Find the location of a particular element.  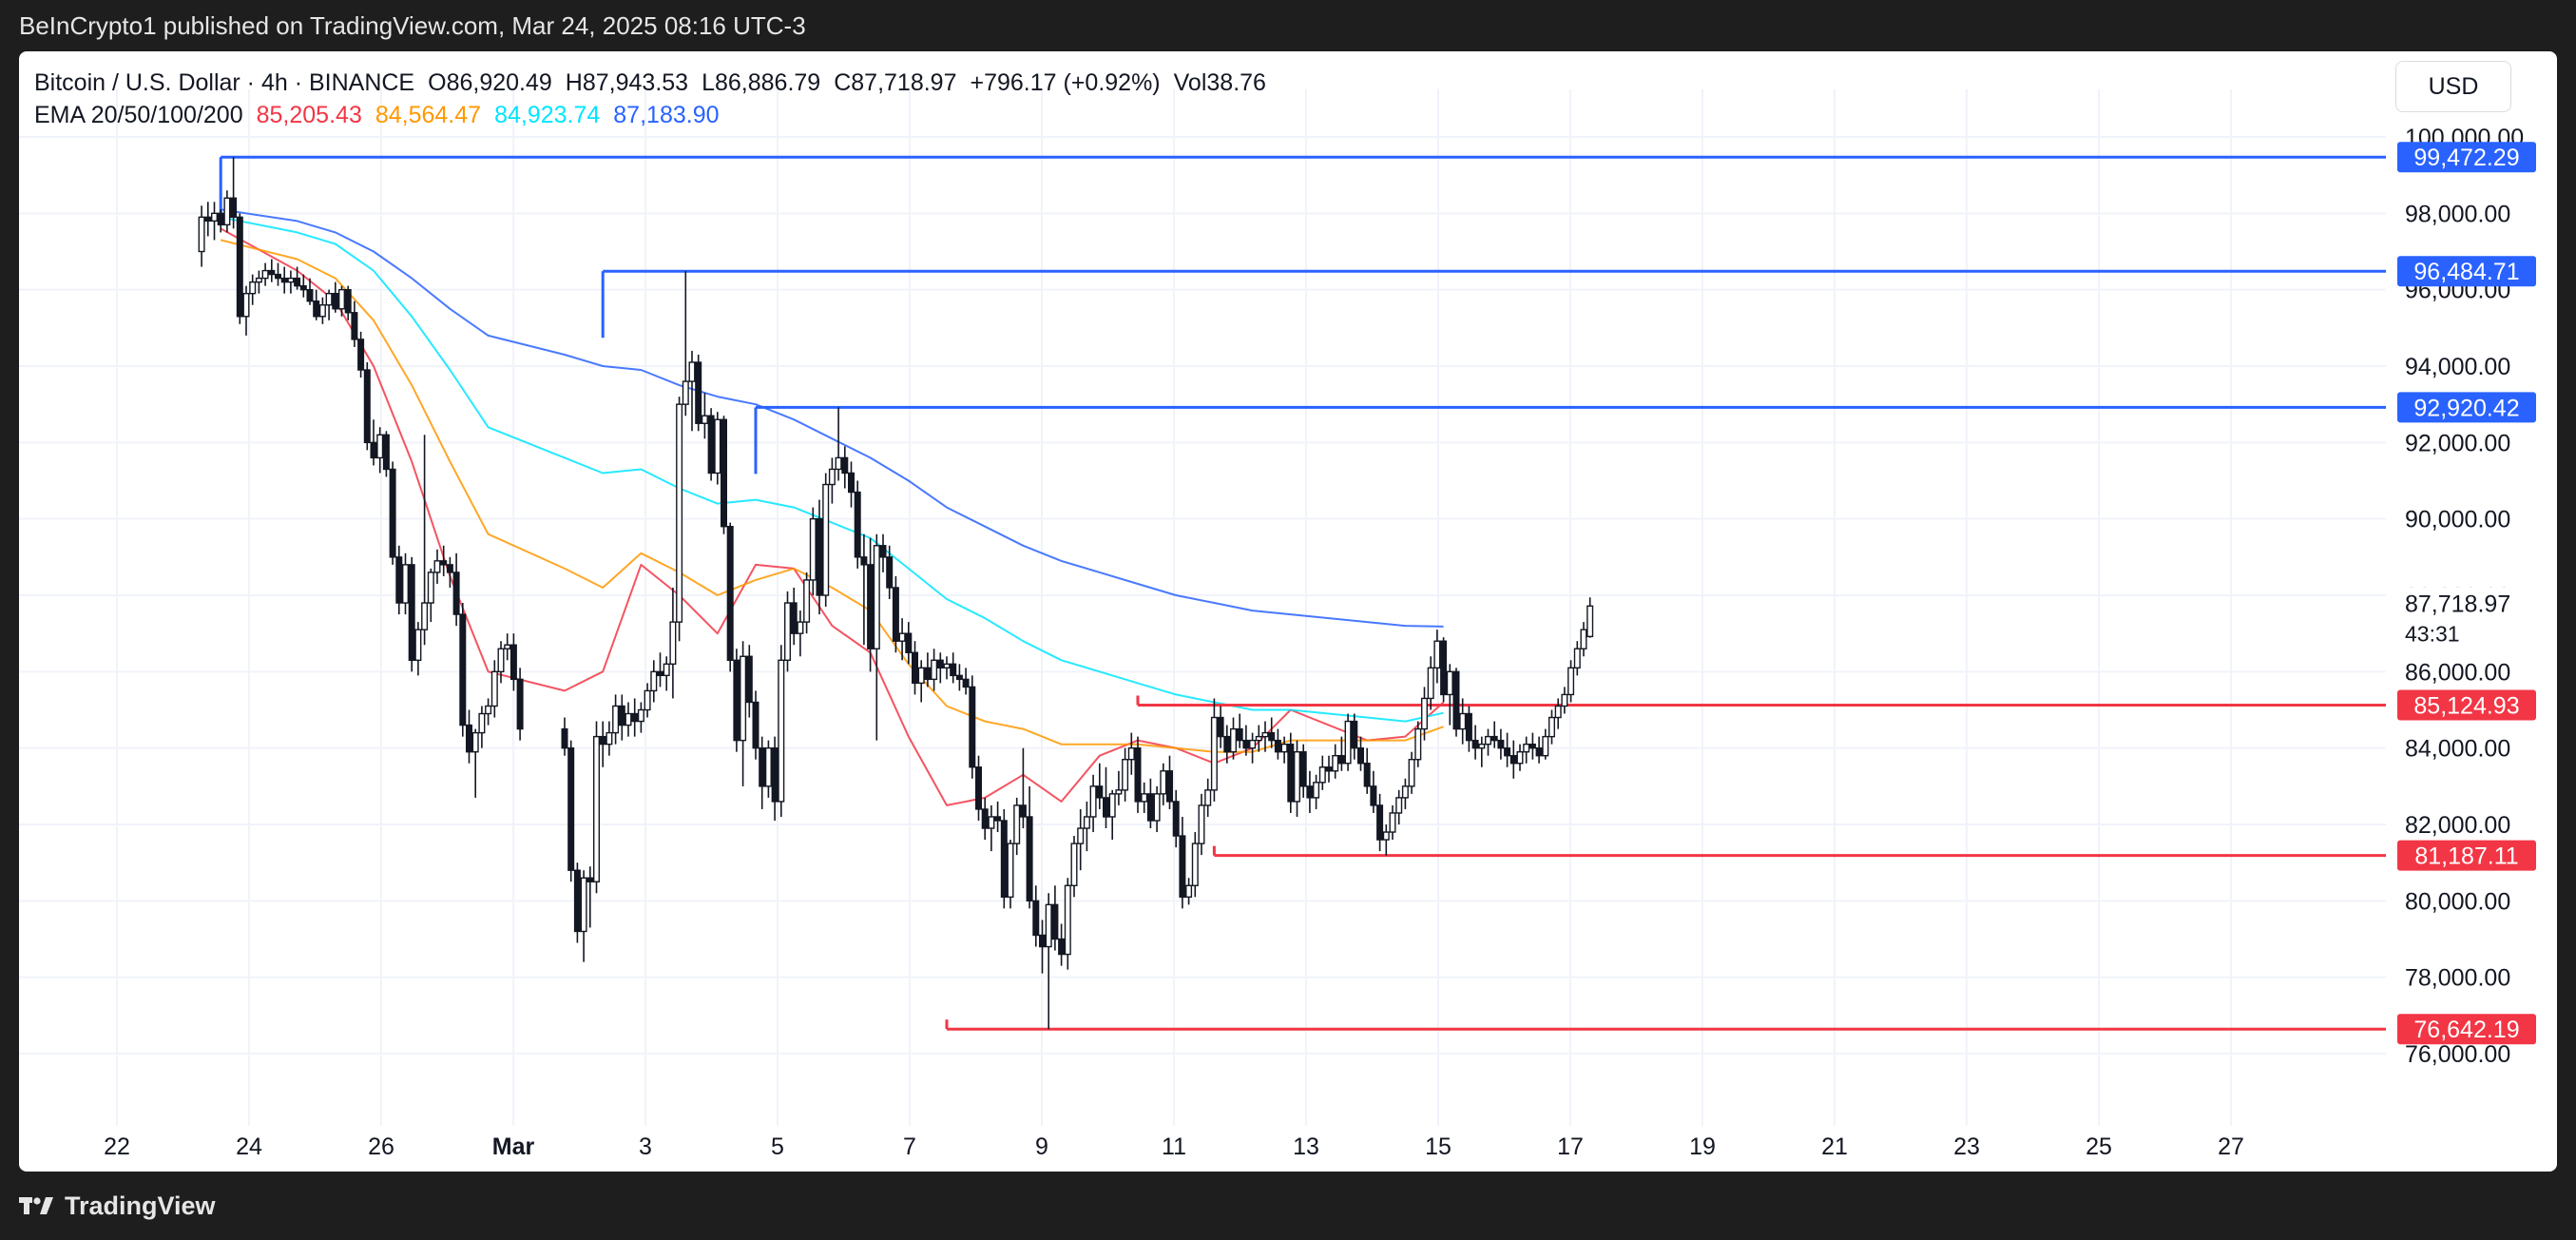

y-tick-label: 76,000.00 is located at coordinates (2457, 1054).